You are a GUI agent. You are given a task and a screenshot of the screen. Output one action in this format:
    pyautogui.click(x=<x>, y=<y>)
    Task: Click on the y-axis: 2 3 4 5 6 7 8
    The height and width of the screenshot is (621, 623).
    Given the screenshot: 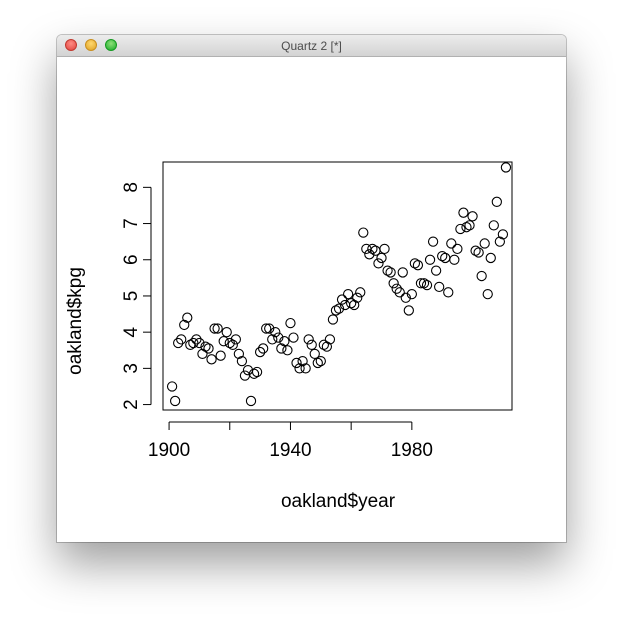 What is the action you would take?
    pyautogui.click(x=136, y=296)
    